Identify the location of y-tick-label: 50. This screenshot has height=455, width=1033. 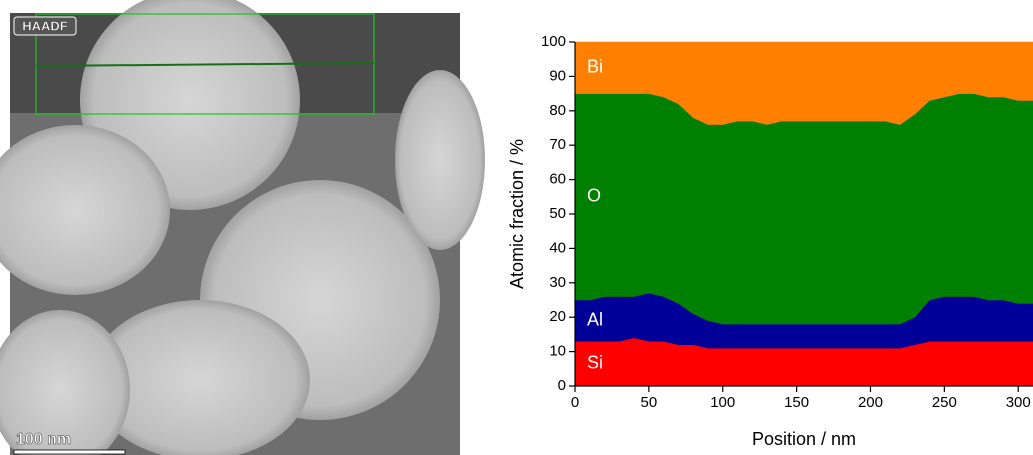
(557, 213).